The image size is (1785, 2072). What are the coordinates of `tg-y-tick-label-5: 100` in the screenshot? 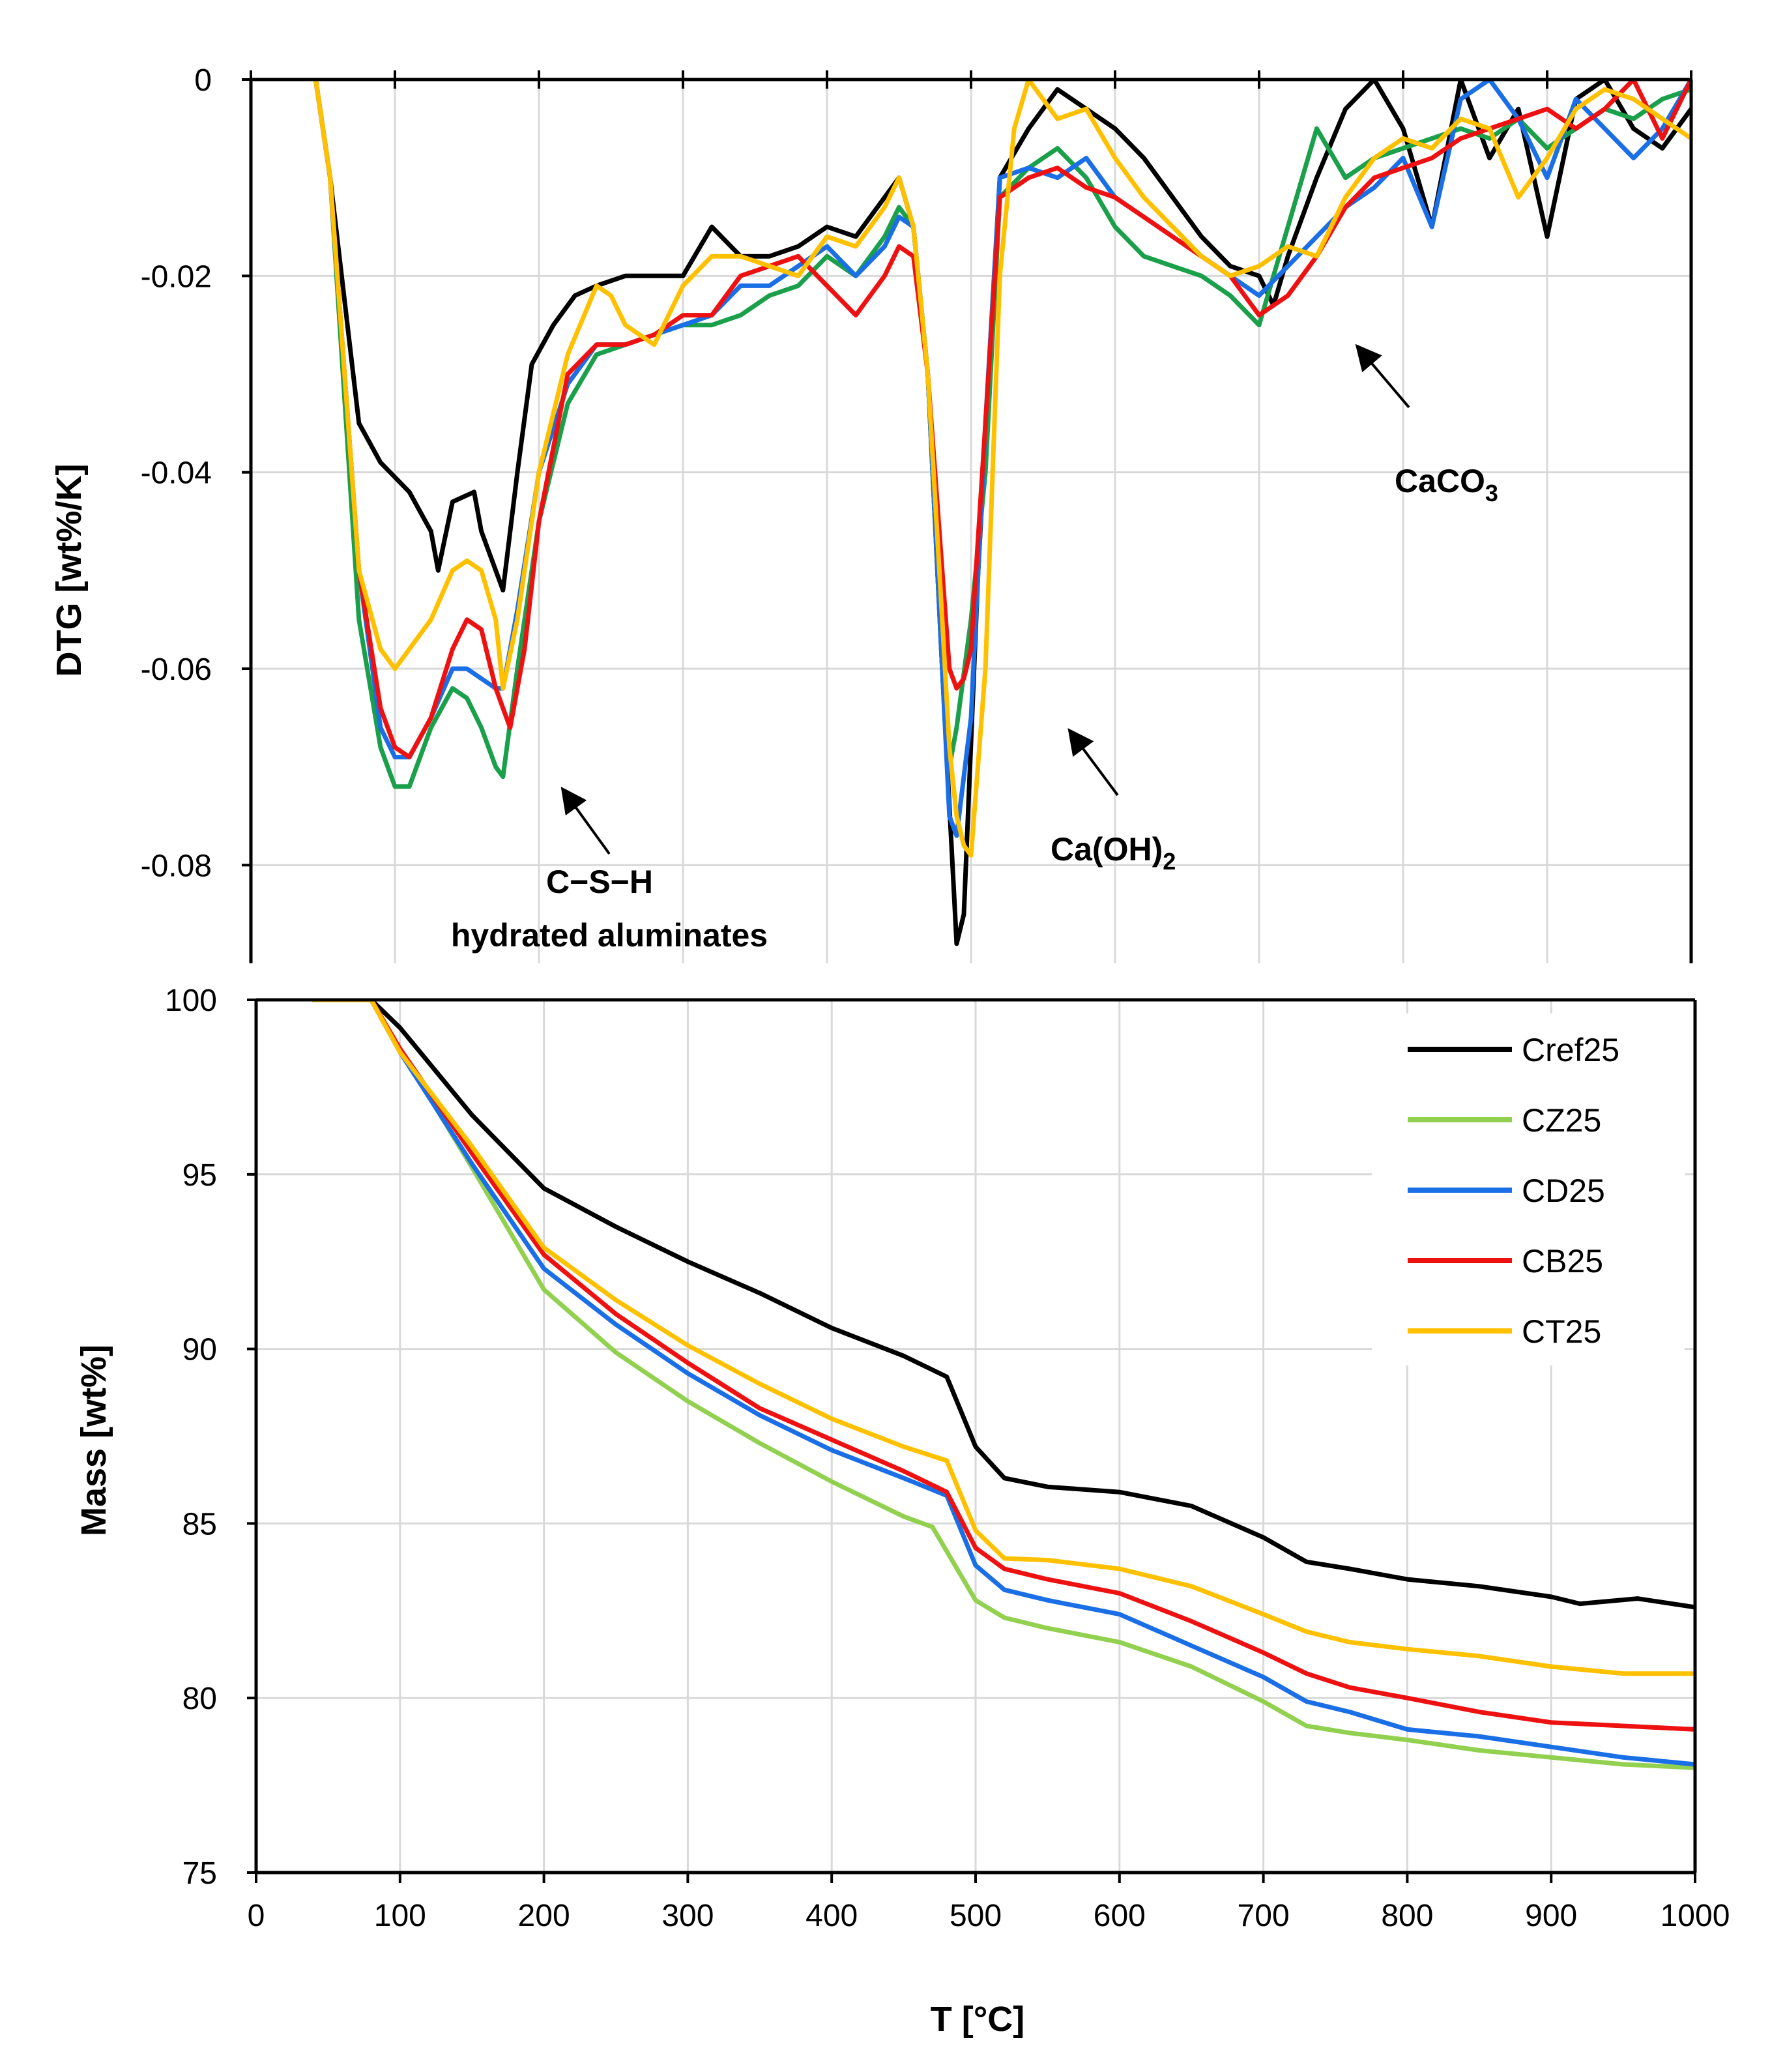 It's located at (191, 1001).